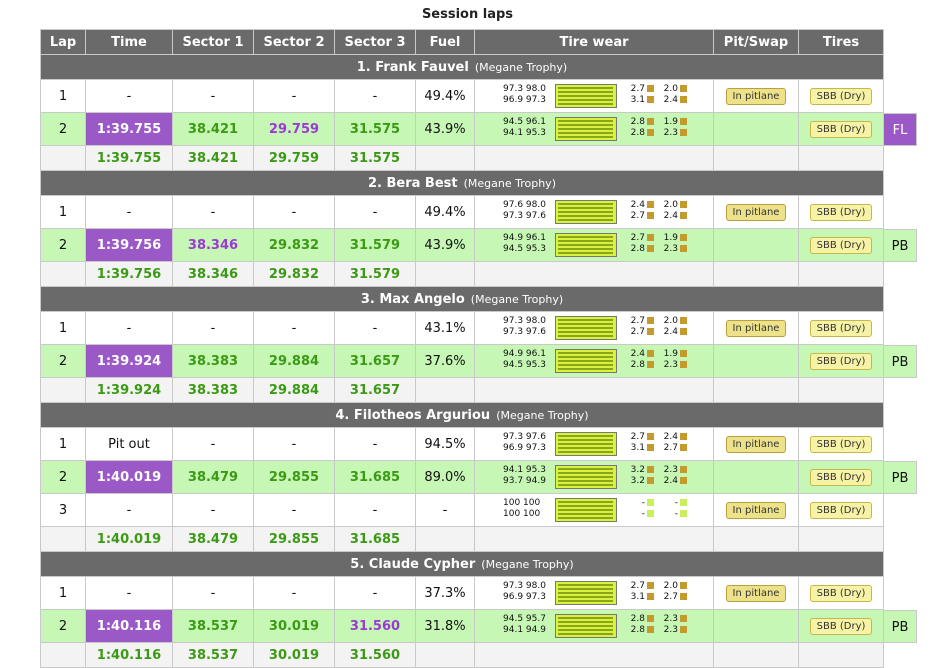  I want to click on tire-temps: 2.7 1.9 2.8 2.3, so click(658, 244).